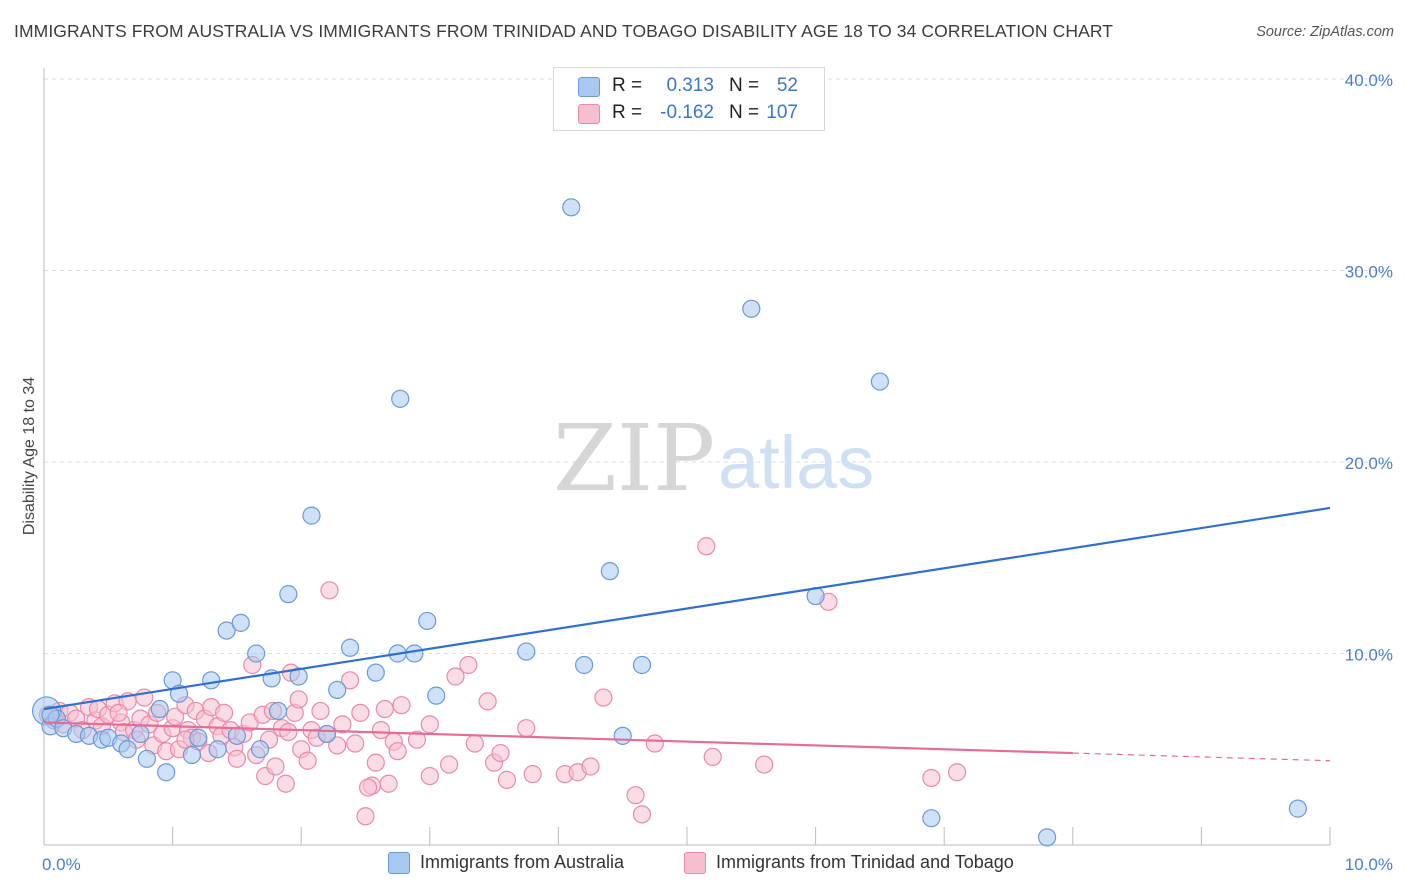  I want to click on source-label: Source: ZipAtlas.com, so click(1325, 32).